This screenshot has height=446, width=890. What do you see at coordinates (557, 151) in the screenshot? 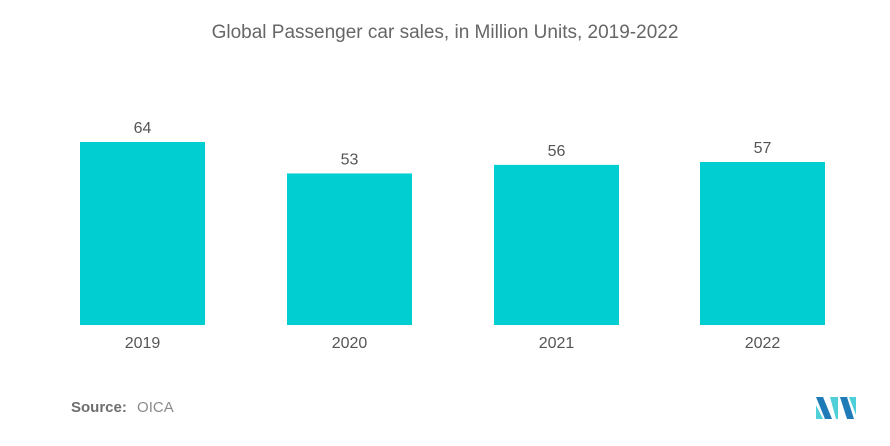
I see `data-label-2021: 56` at bounding box center [557, 151].